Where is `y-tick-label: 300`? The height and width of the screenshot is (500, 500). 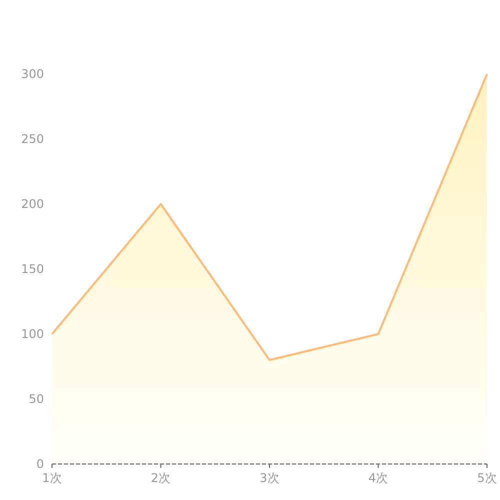 y-tick-label: 300 is located at coordinates (32, 74).